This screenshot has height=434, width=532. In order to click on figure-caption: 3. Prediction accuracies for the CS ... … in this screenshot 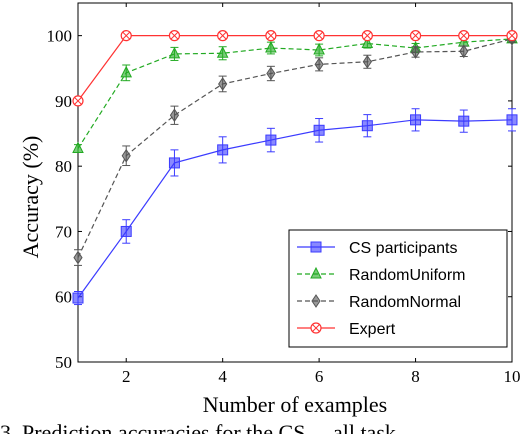, I will do `click(198, 427)`.